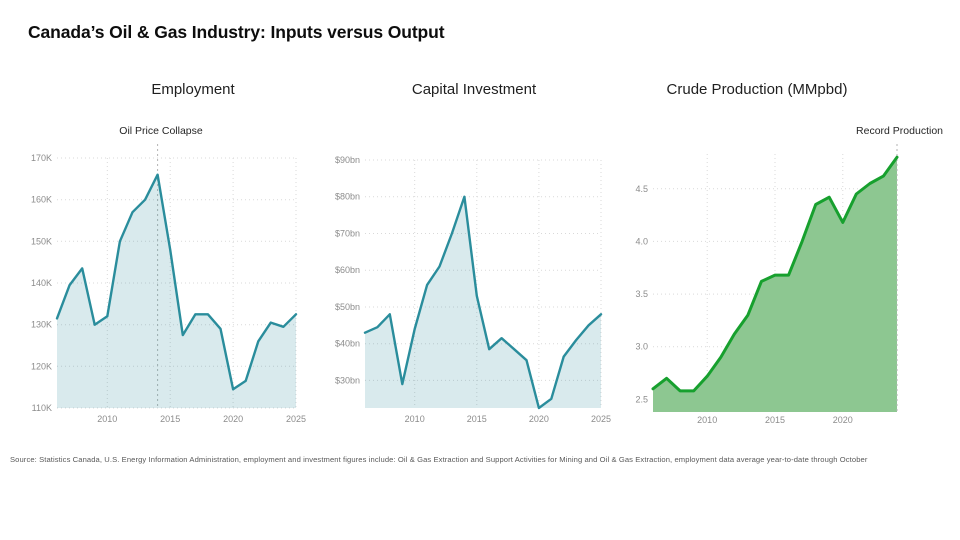 Image resolution: width=960 pixels, height=540 pixels. What do you see at coordinates (641, 241) in the screenshot?
I see `y-tick-label: 4.0` at bounding box center [641, 241].